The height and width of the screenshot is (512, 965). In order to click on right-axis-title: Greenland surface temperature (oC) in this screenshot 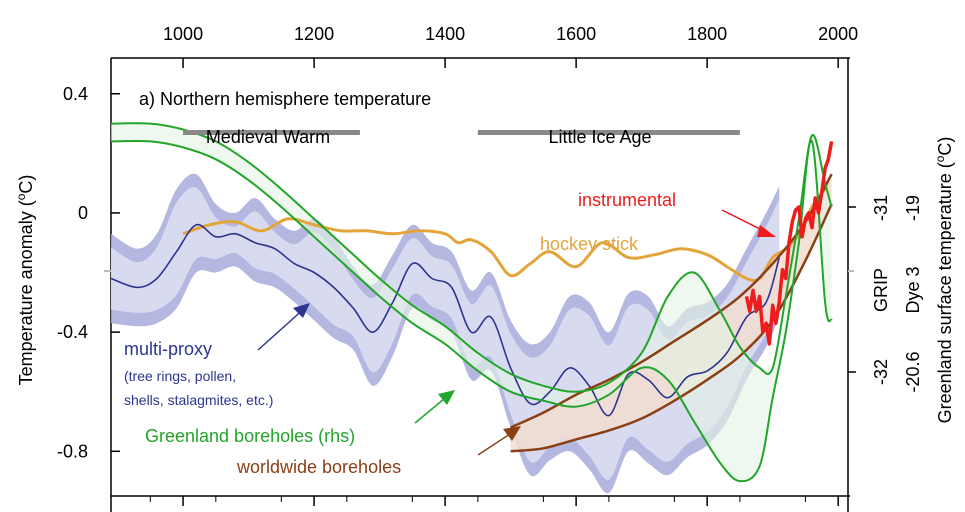, I will do `click(944, 280)`.